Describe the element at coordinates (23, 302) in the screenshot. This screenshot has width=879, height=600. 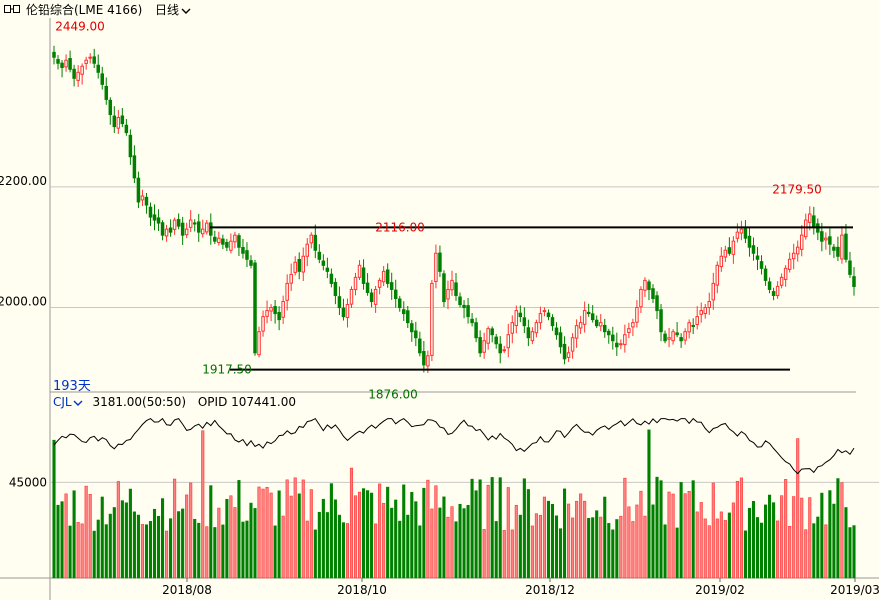
I see `price-tick-label: 2000.00` at that location.